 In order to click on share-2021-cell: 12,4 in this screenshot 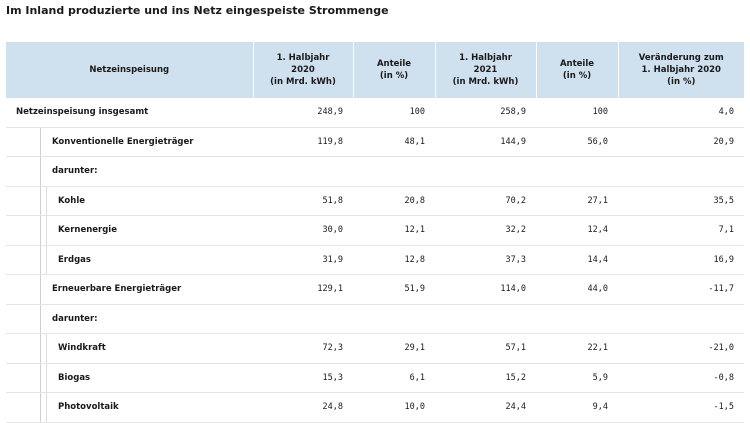, I will do `click(577, 230)`.